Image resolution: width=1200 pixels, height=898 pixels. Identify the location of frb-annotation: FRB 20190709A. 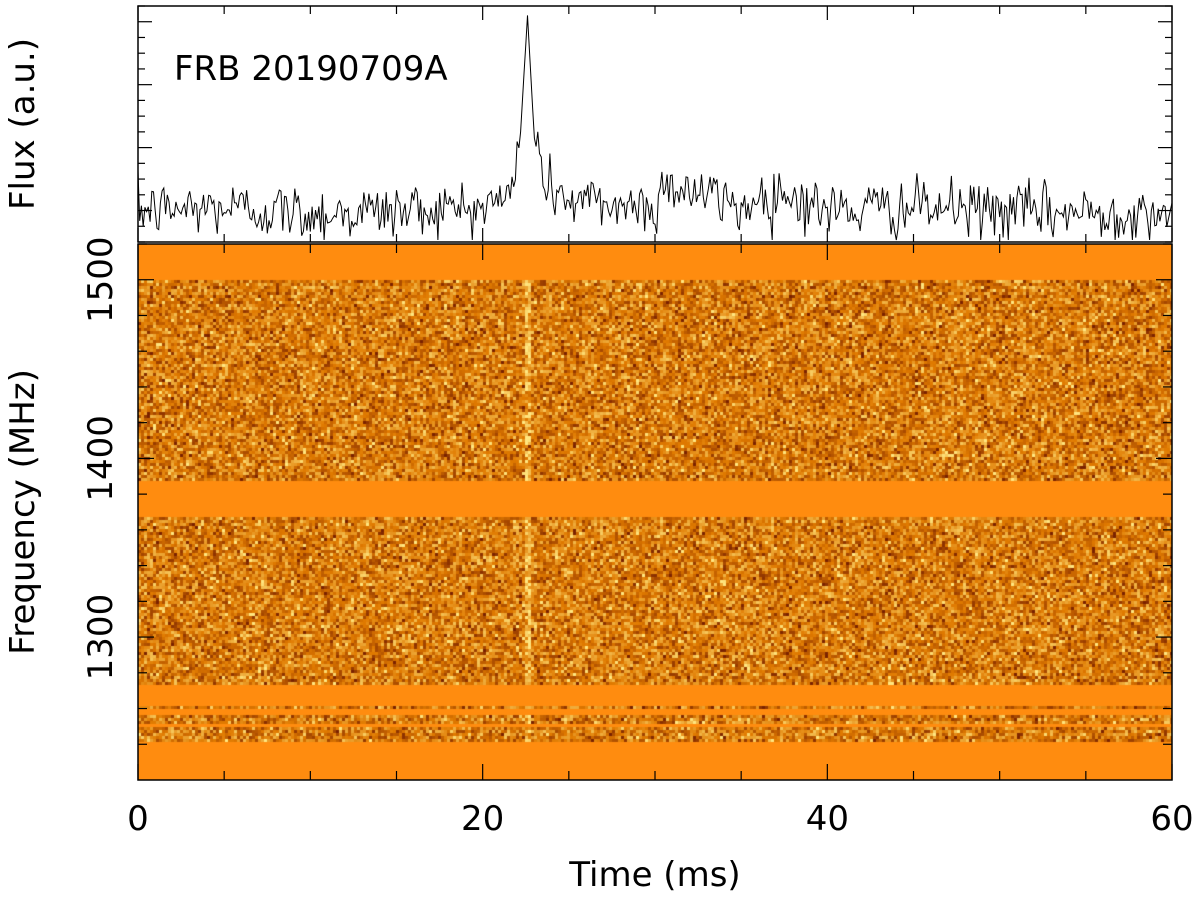
(311, 69).